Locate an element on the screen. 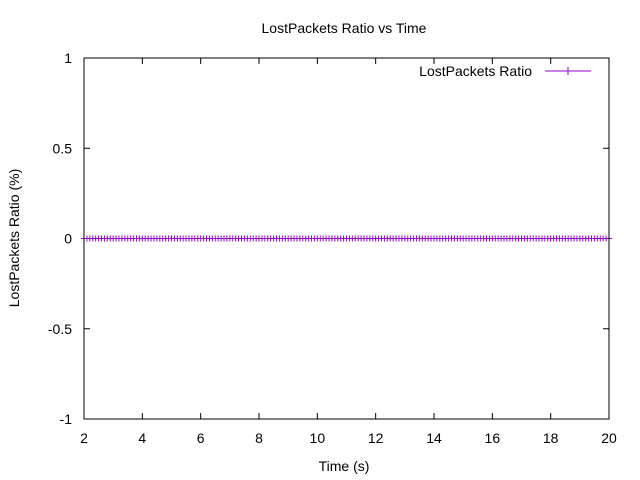 The height and width of the screenshot is (480, 640). y-tick-label: 0.5 is located at coordinates (63, 148).